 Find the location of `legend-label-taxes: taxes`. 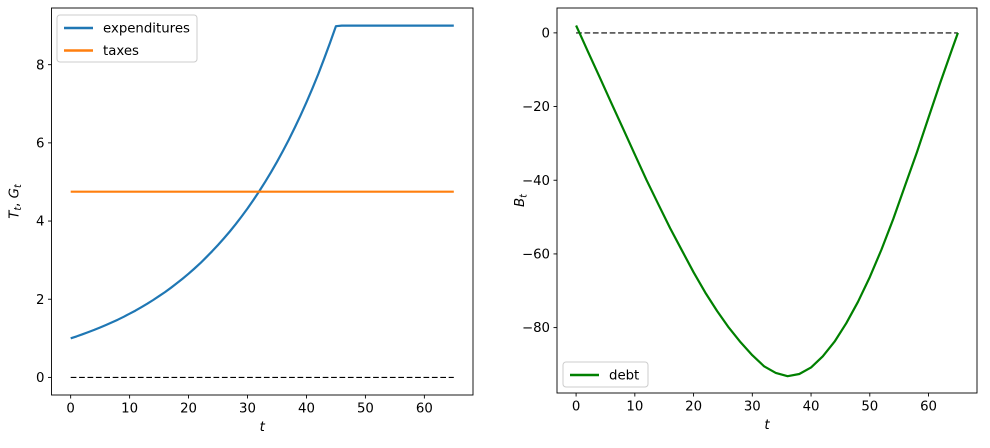

legend-label-taxes: taxes is located at coordinates (121, 51).